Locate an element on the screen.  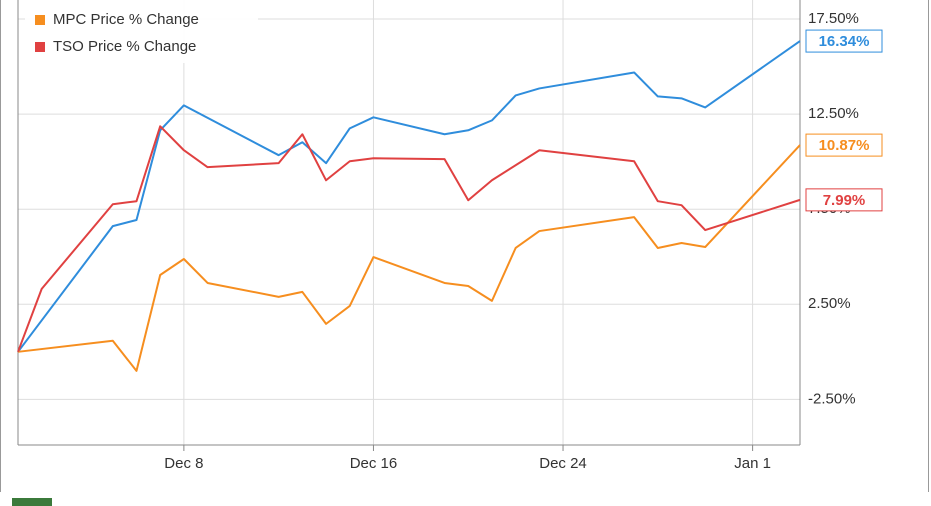
end-label-text: 10.87% is located at coordinates (844, 145).